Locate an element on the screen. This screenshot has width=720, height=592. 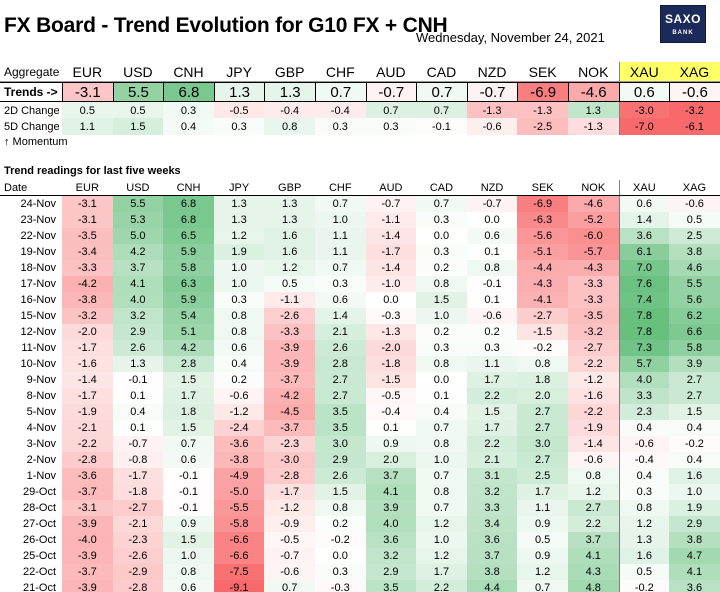
change-2d-eur: 0.5 is located at coordinates (87, 110).